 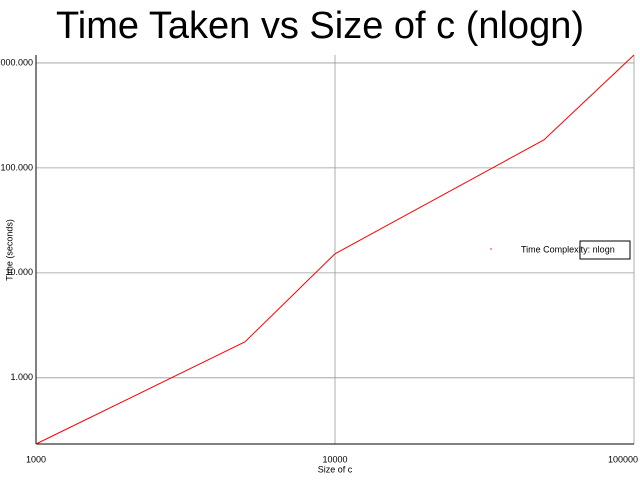 What do you see at coordinates (9, 250) in the screenshot?
I see `y-axis-label: Time (seconds)` at bounding box center [9, 250].